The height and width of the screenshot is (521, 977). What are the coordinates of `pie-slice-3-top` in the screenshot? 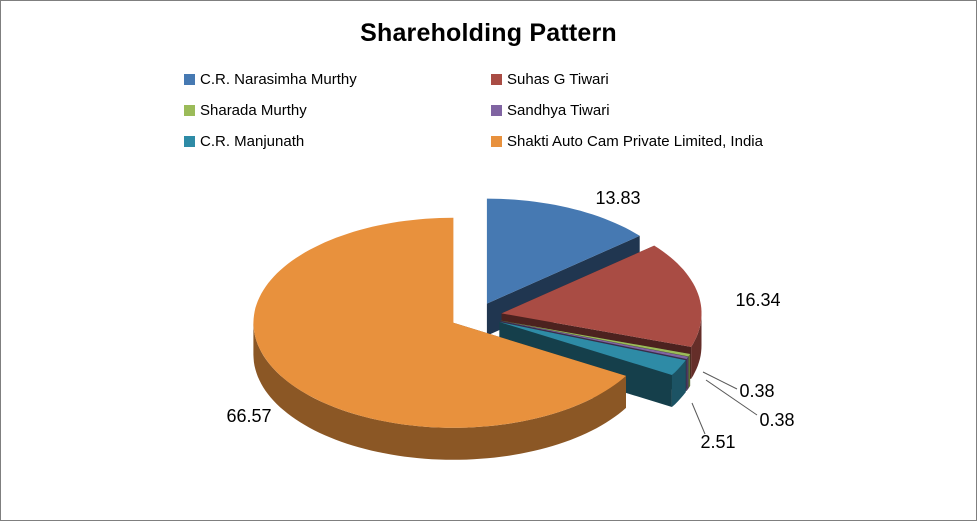 It's located at (594, 339).